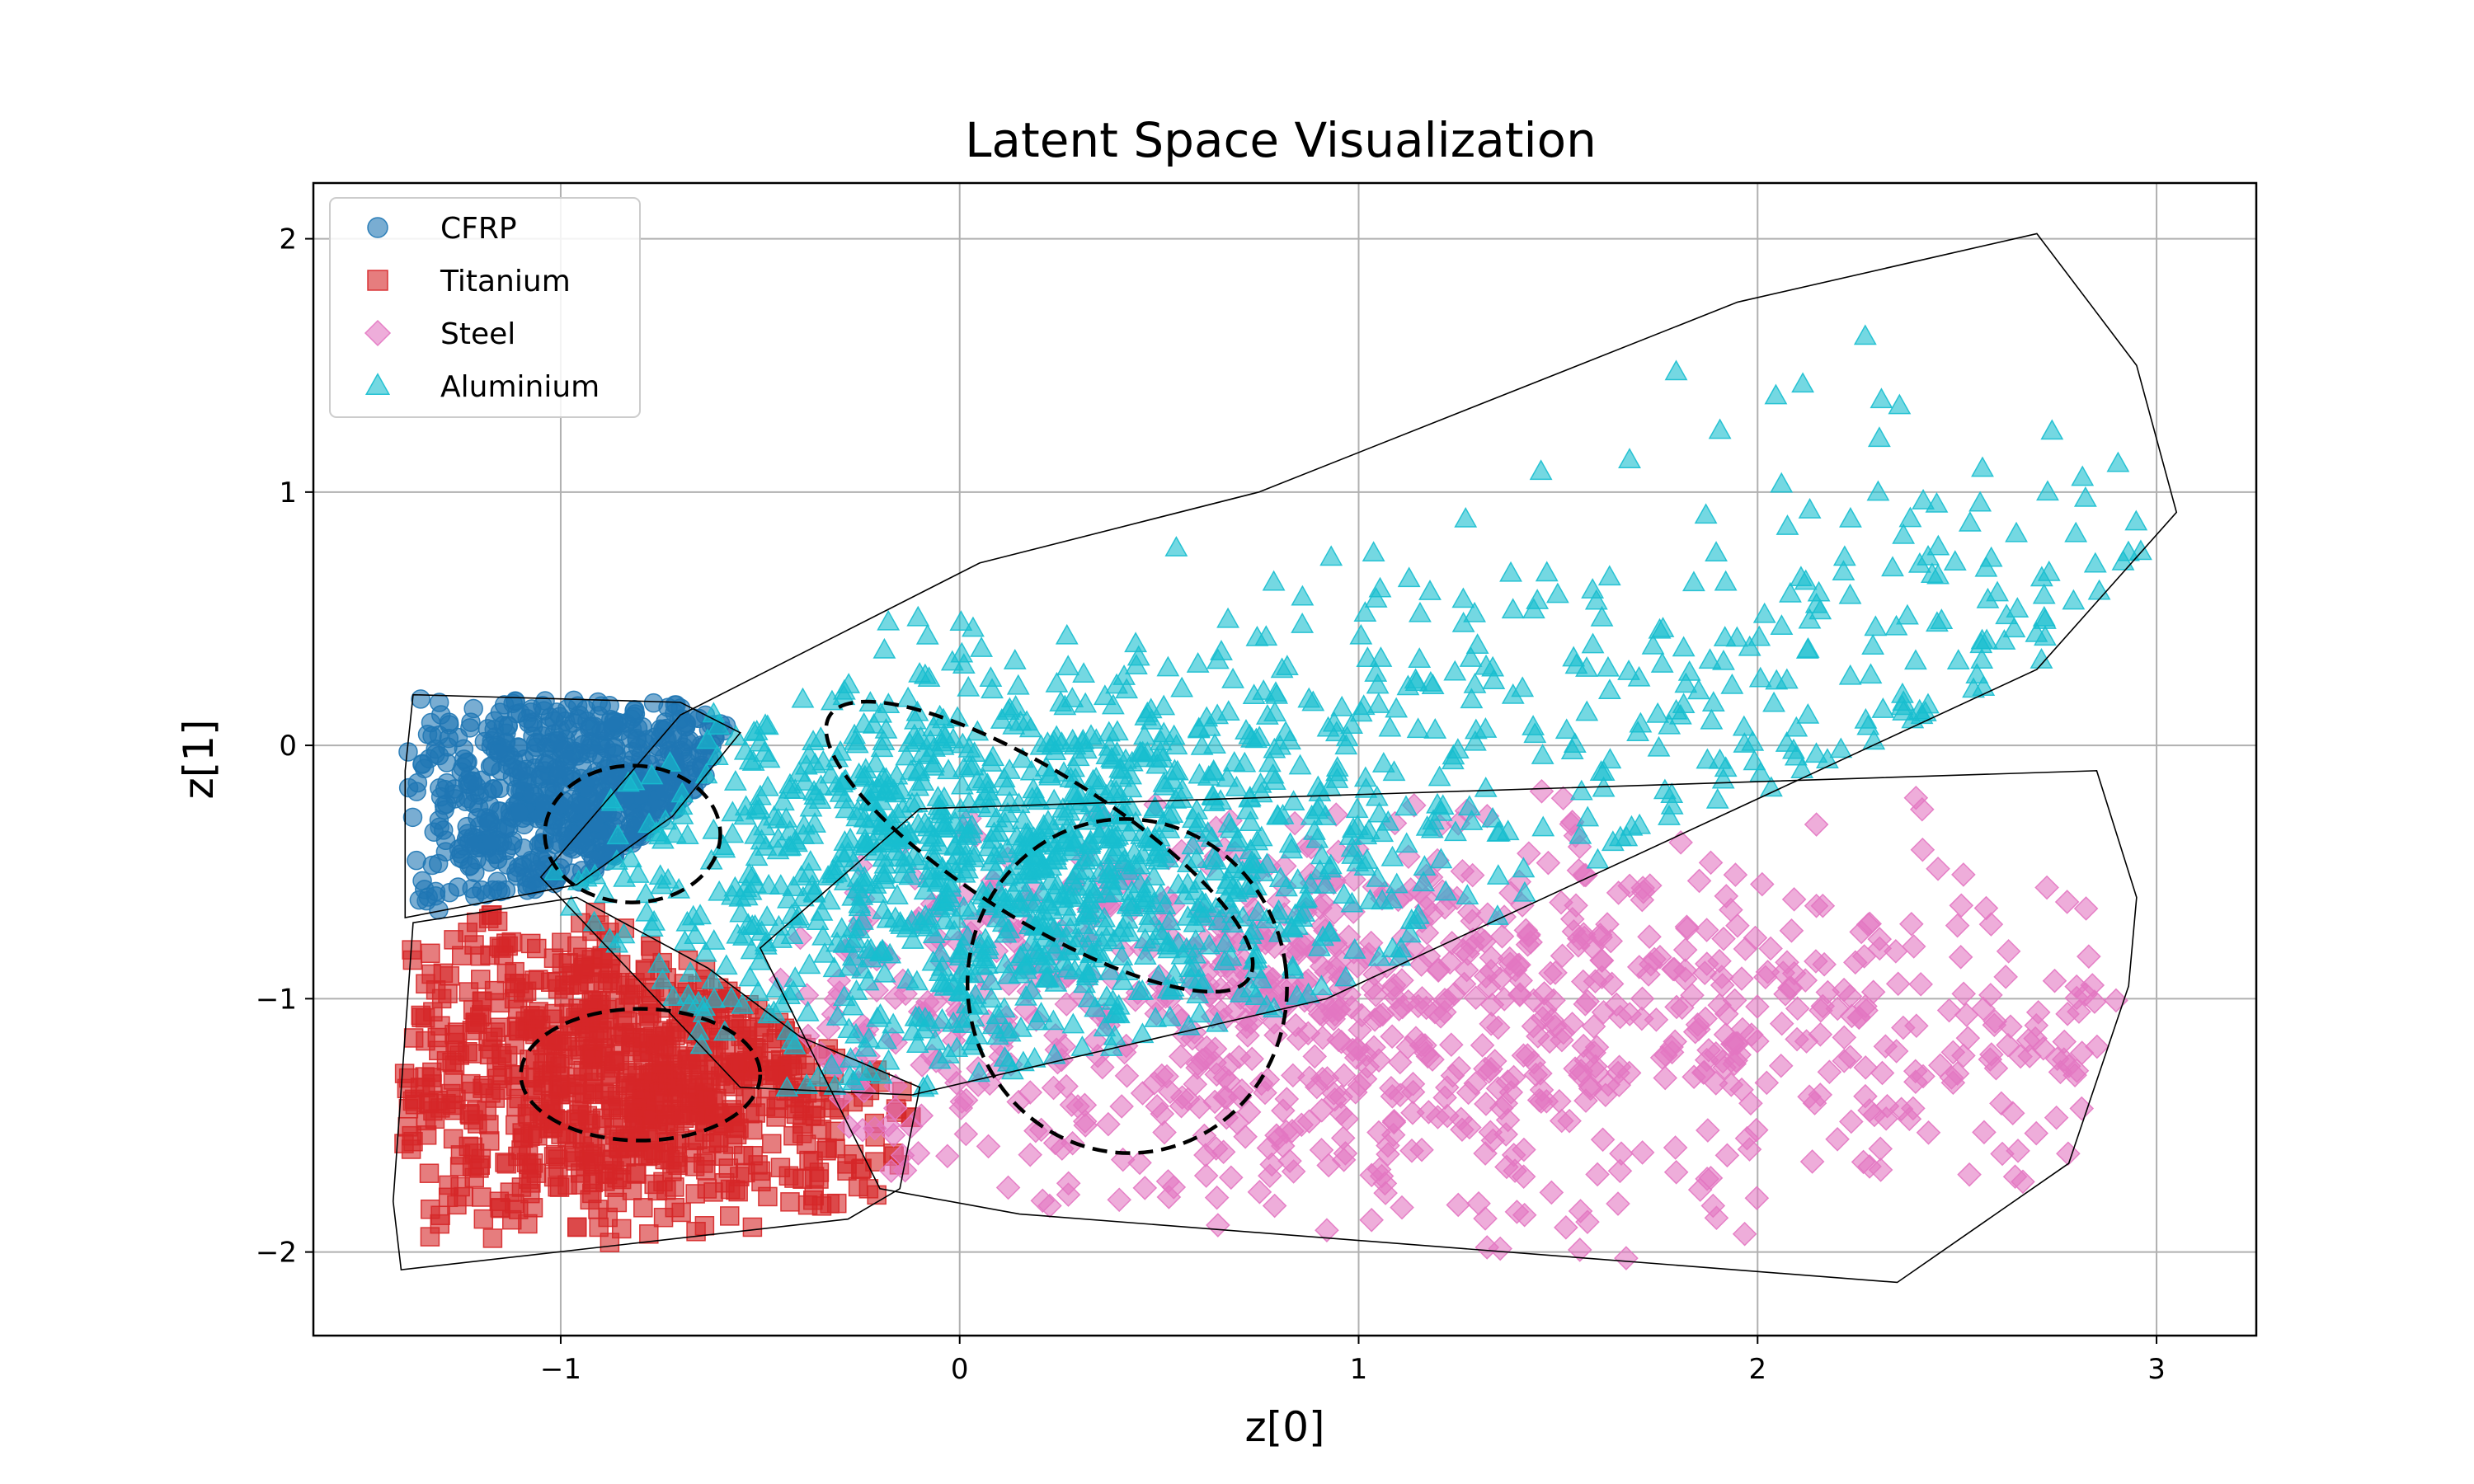 This screenshot has height=1484, width=2474. Describe the element at coordinates (288, 746) in the screenshot. I see `y-tick-label: 0` at that location.